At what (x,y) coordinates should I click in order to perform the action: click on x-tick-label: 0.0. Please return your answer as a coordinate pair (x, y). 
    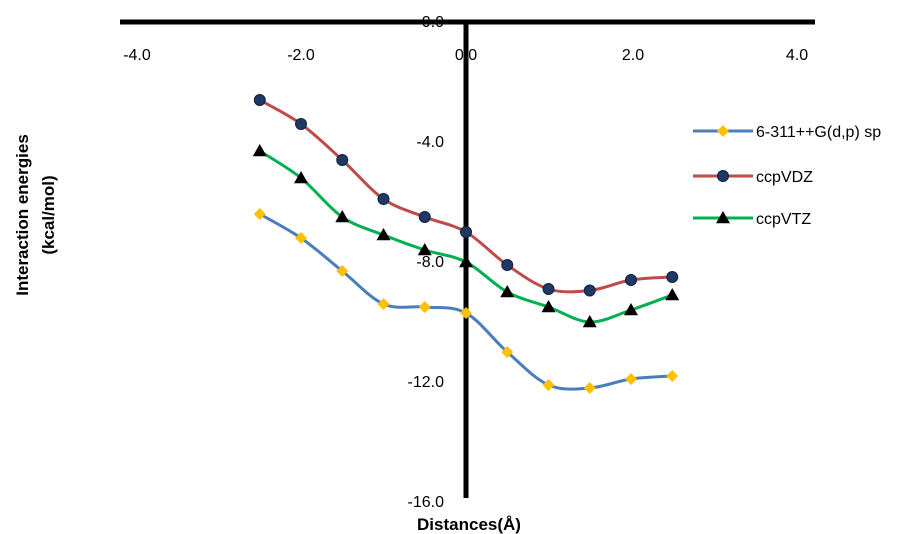
    Looking at the image, I should click on (466, 55).